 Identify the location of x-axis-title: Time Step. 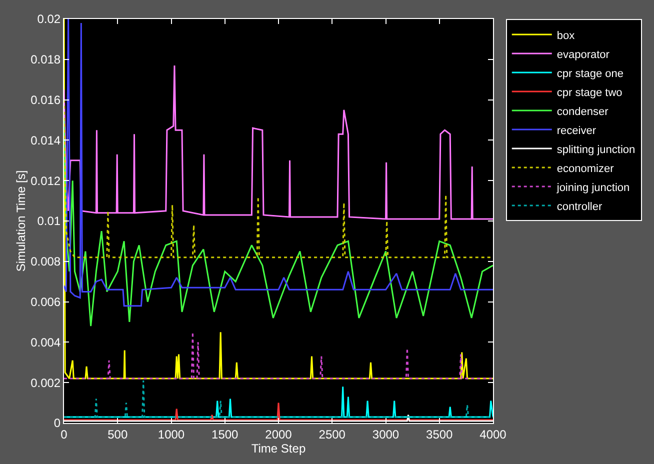
(278, 448).